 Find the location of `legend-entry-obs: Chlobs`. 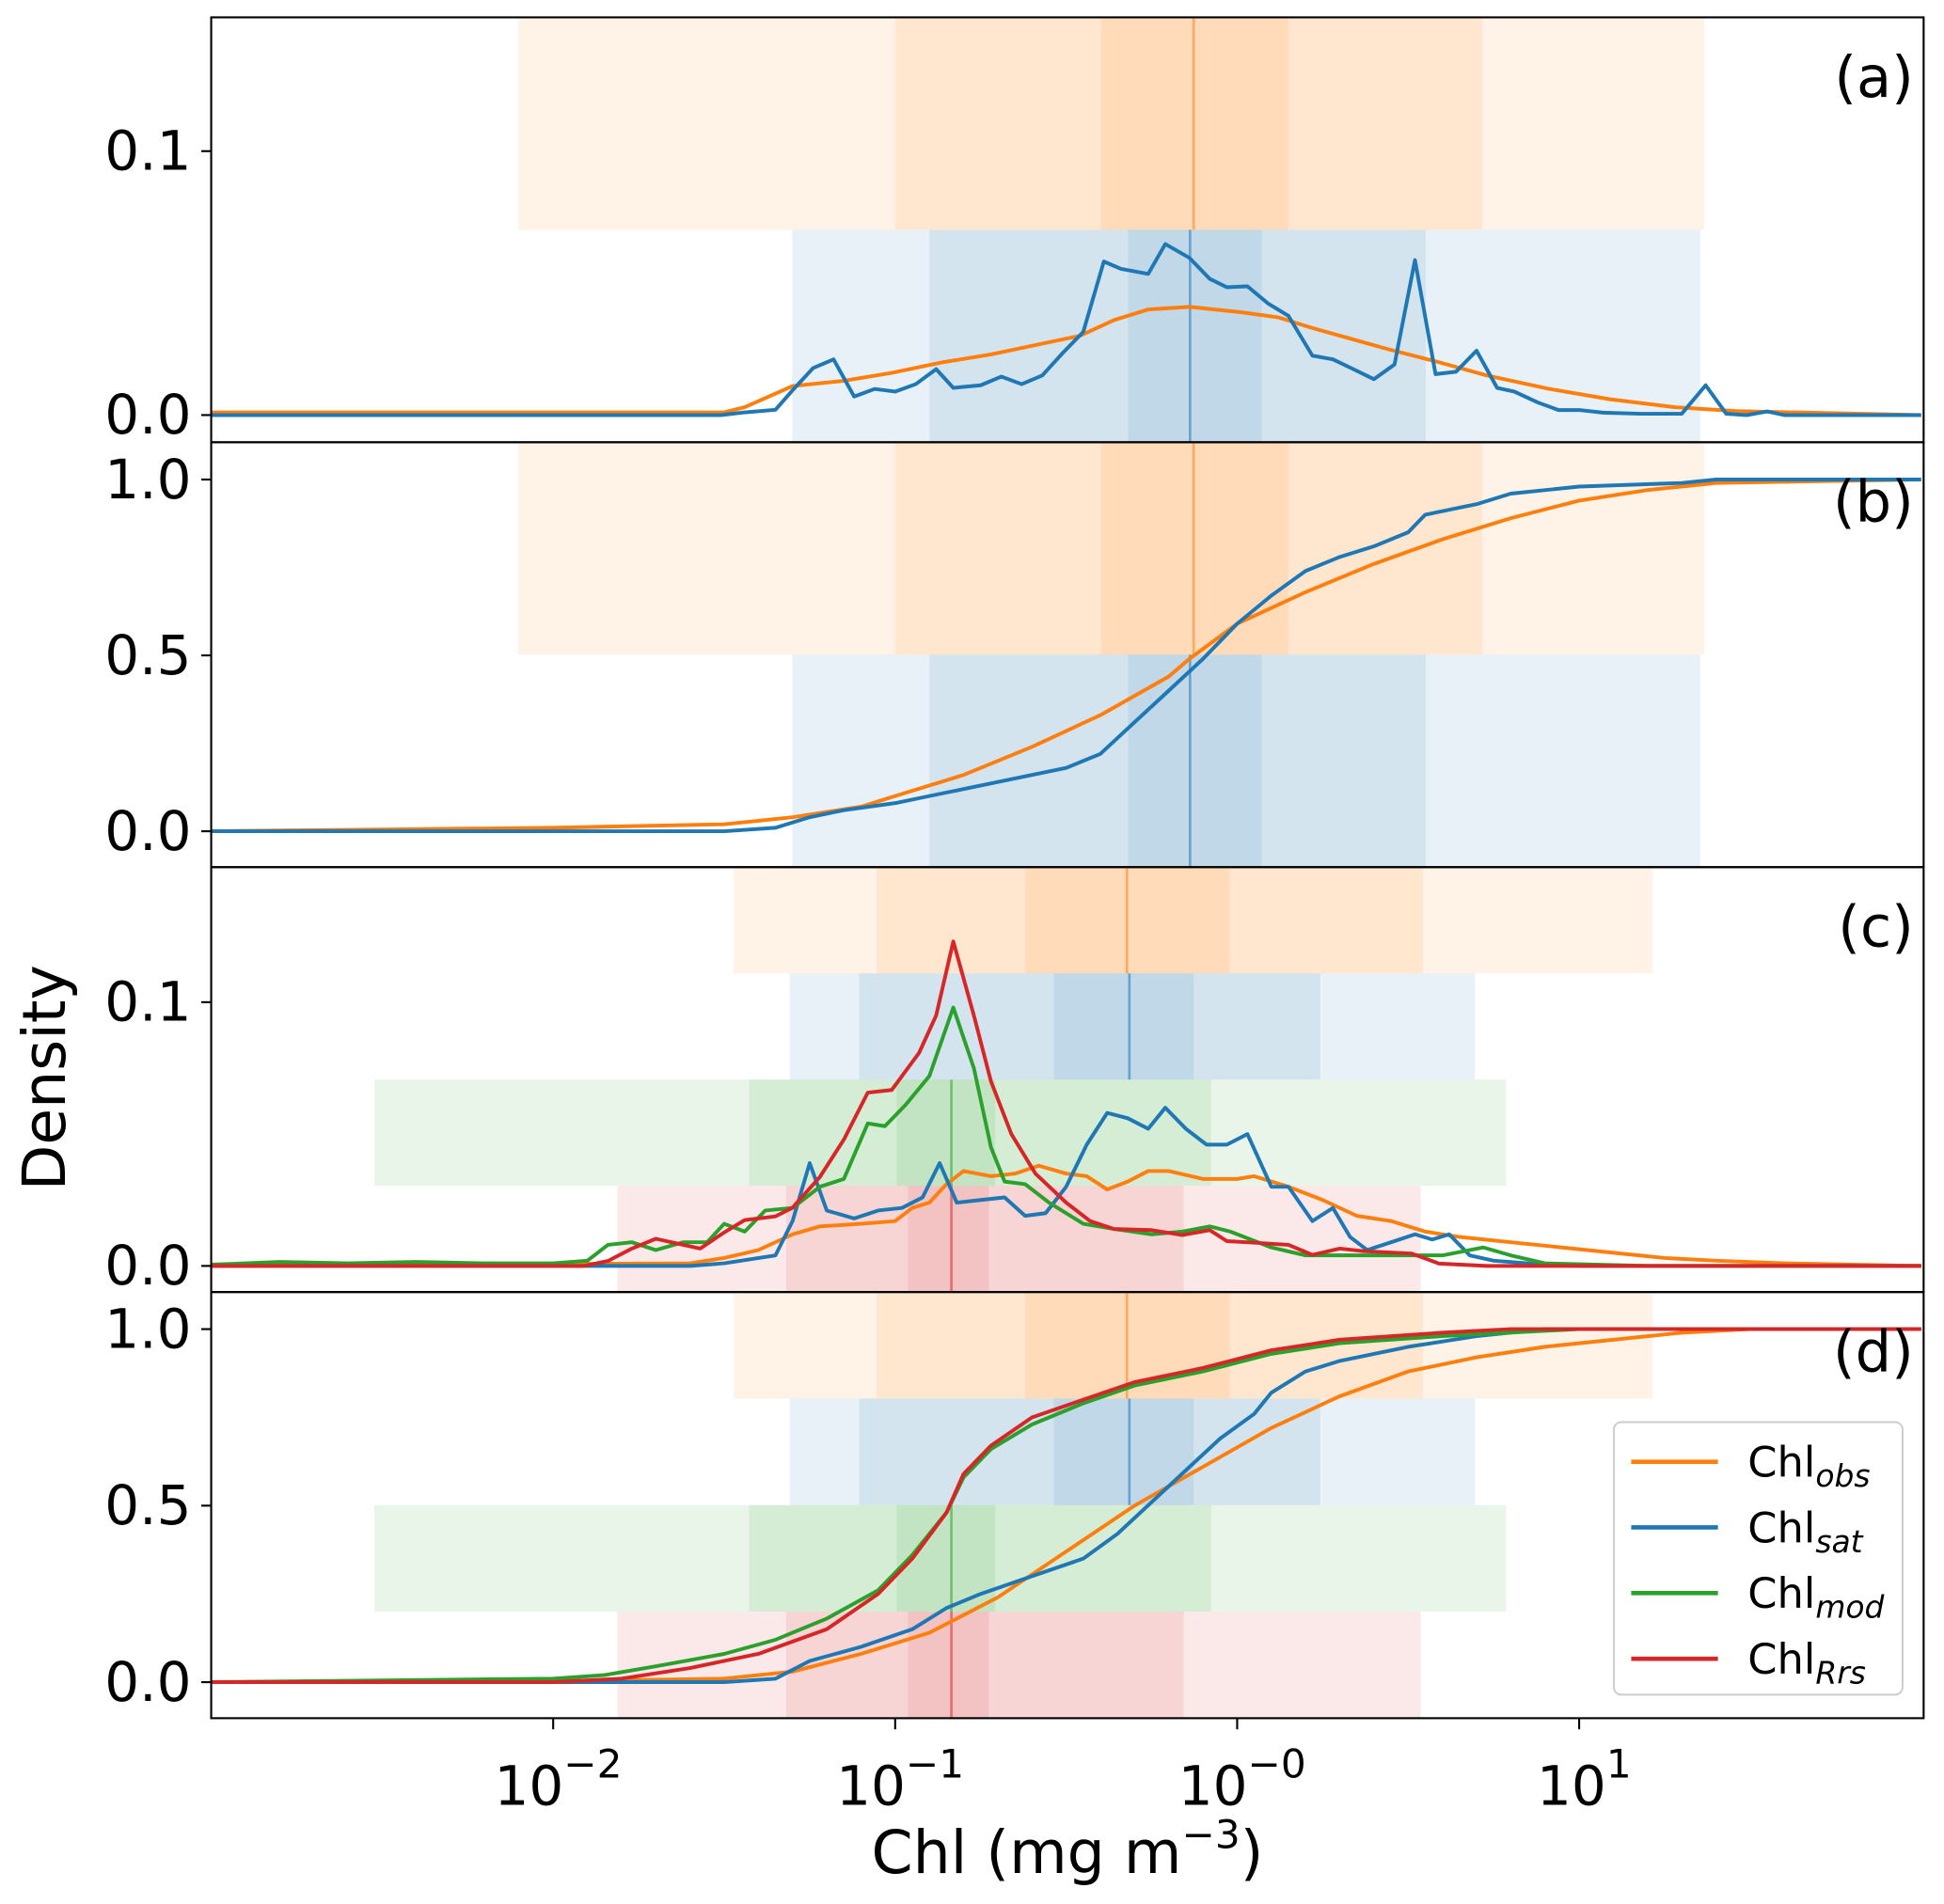

legend-entry-obs: Chlobs is located at coordinates (1751, 1465).